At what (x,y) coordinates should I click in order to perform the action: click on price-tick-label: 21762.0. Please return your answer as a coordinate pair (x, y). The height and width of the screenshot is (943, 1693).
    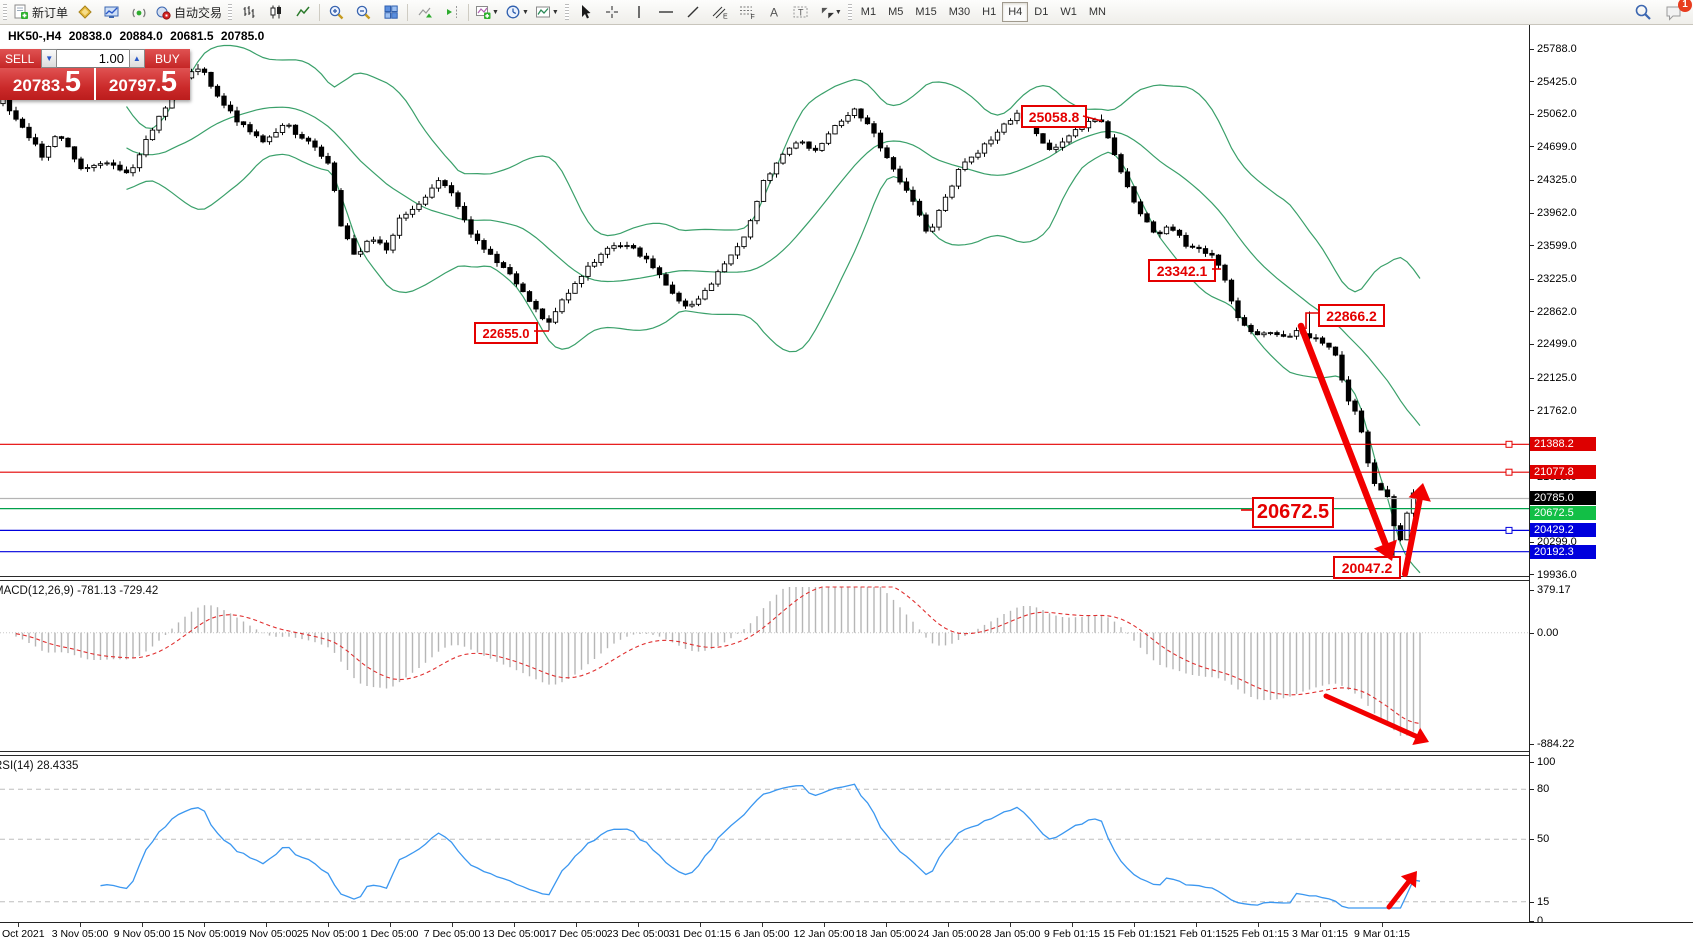
    Looking at the image, I should click on (1557, 410).